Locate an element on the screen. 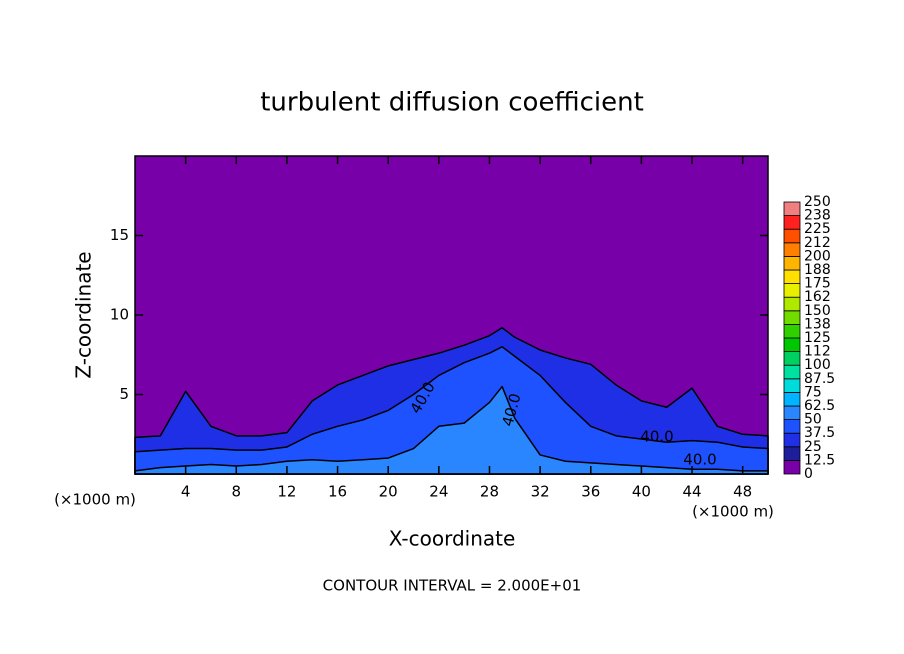 This screenshot has height=654, width=904. x-unit: (×1000 m) is located at coordinates (733, 512).